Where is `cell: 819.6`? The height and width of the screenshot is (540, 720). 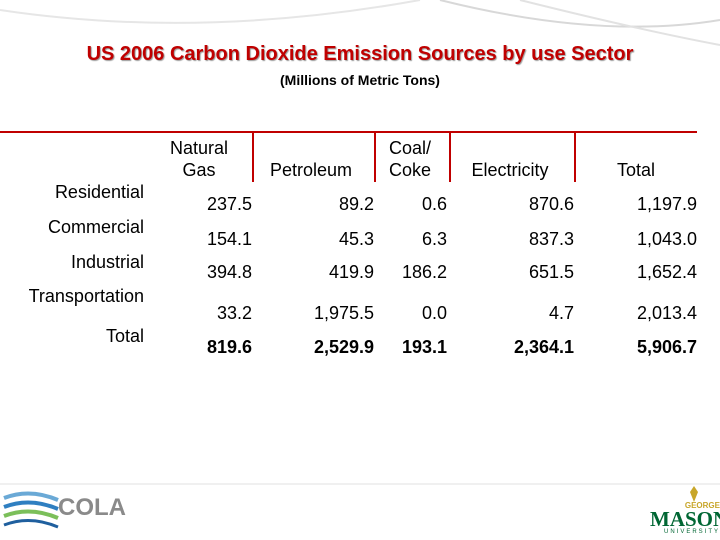
cell: 819.6 is located at coordinates (229, 347).